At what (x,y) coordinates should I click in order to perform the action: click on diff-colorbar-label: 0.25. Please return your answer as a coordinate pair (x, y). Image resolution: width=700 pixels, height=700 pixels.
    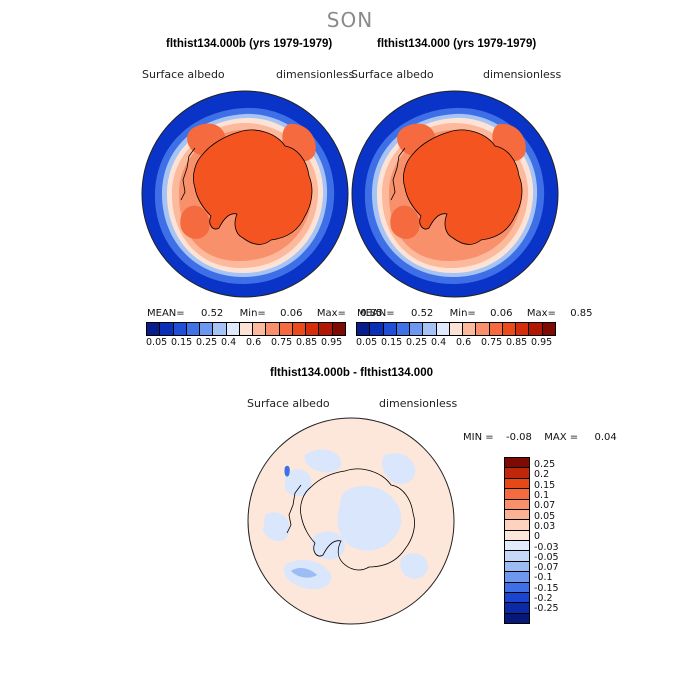
    Looking at the image, I should click on (545, 464).